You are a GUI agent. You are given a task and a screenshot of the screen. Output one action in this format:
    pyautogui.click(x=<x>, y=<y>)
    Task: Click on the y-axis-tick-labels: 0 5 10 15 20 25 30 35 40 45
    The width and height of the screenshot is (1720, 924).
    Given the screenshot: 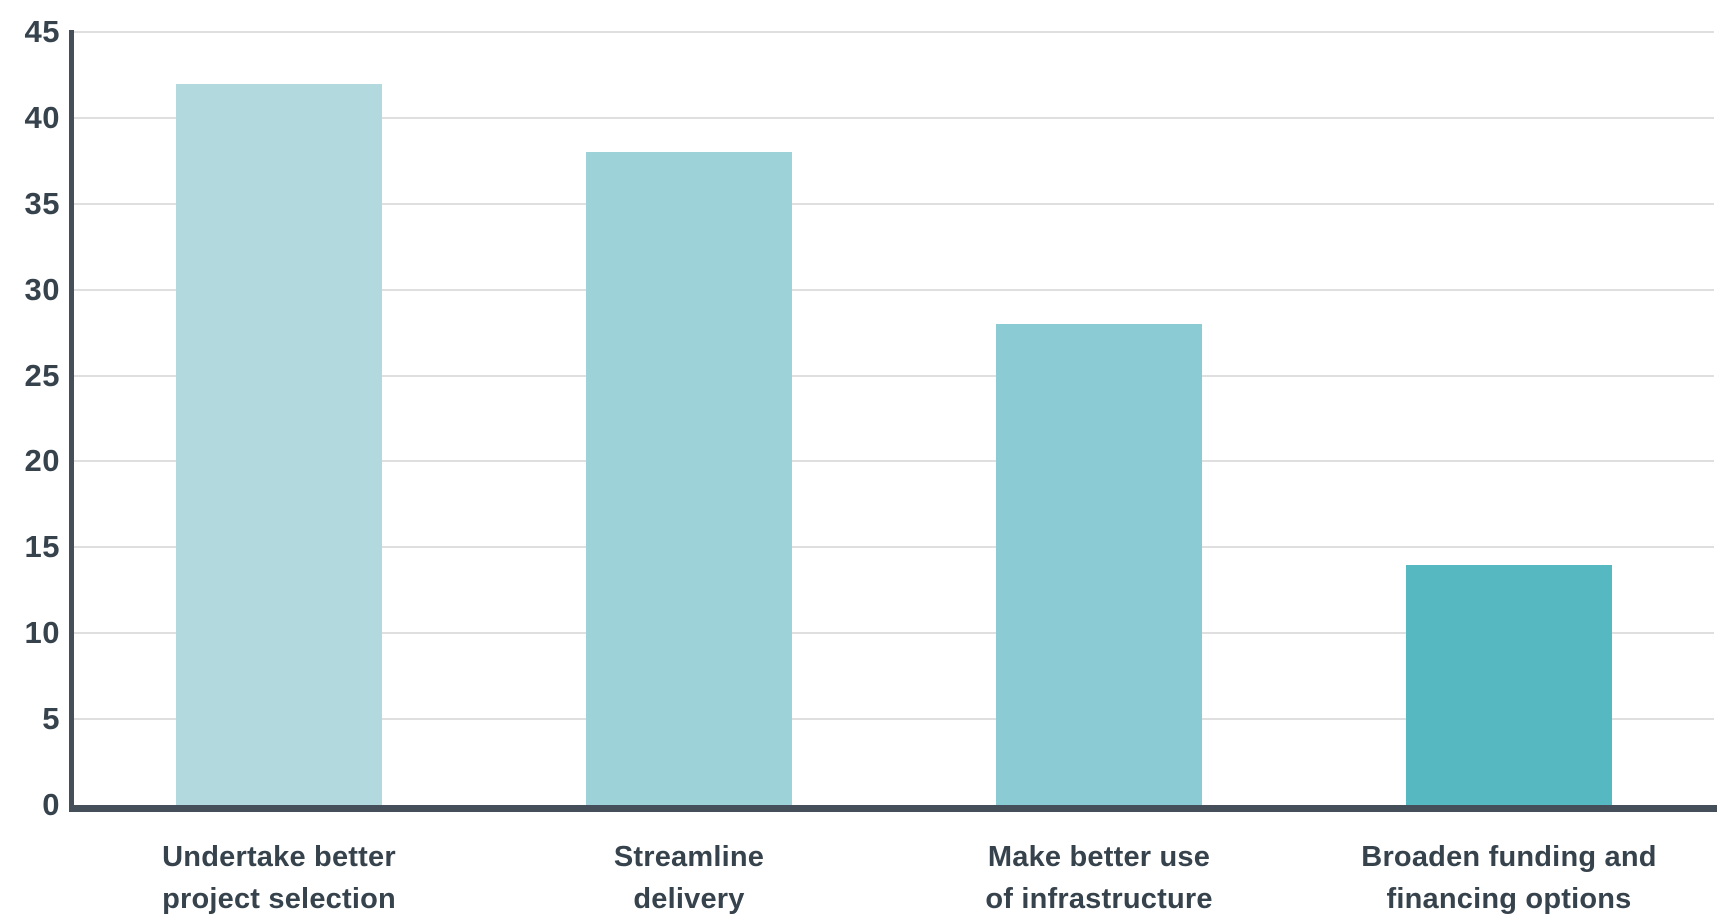 What is the action you would take?
    pyautogui.click(x=30, y=462)
    